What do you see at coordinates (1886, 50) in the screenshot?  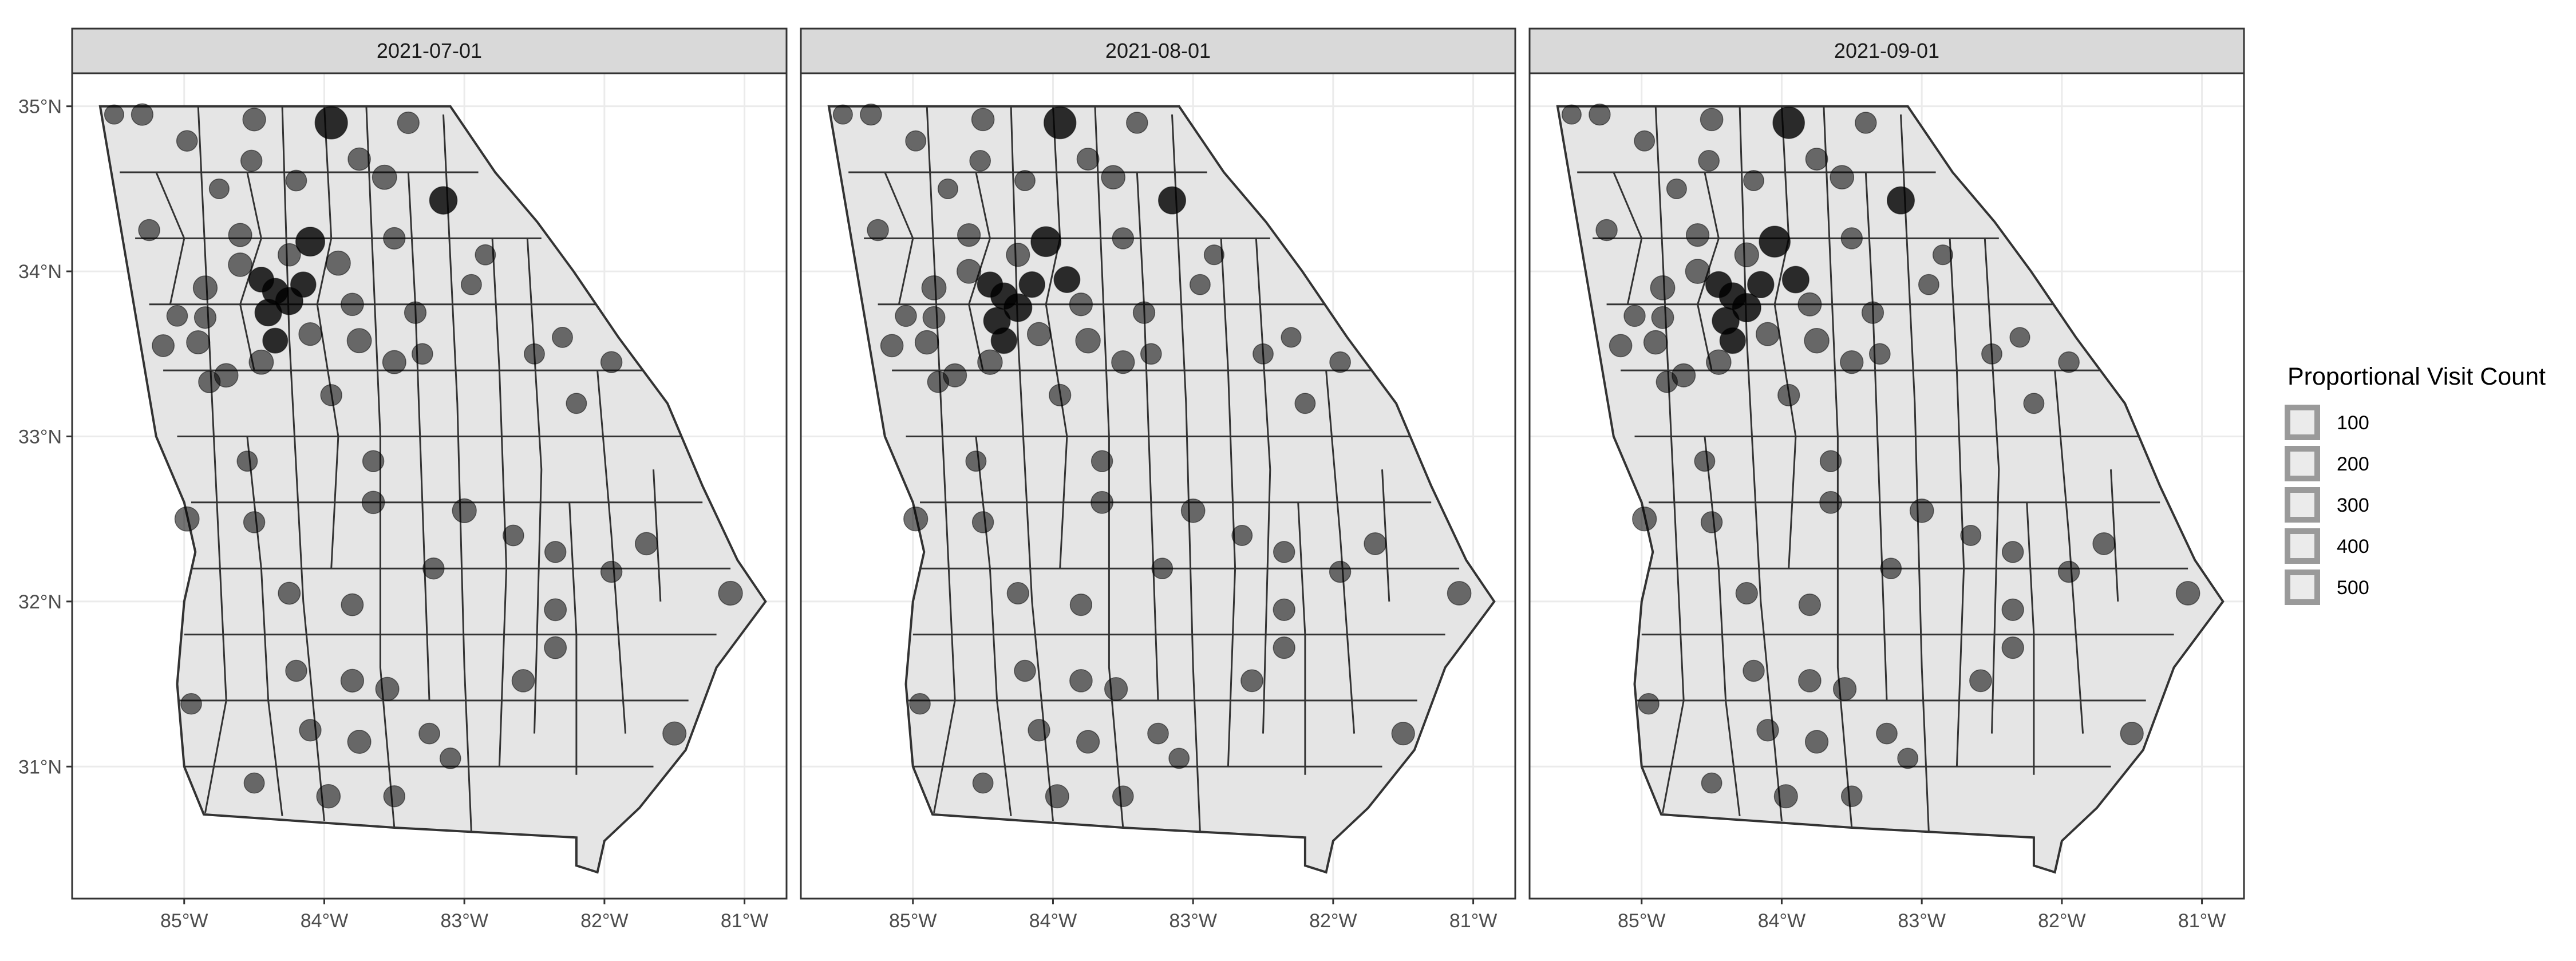 I see `facet-strip` at bounding box center [1886, 50].